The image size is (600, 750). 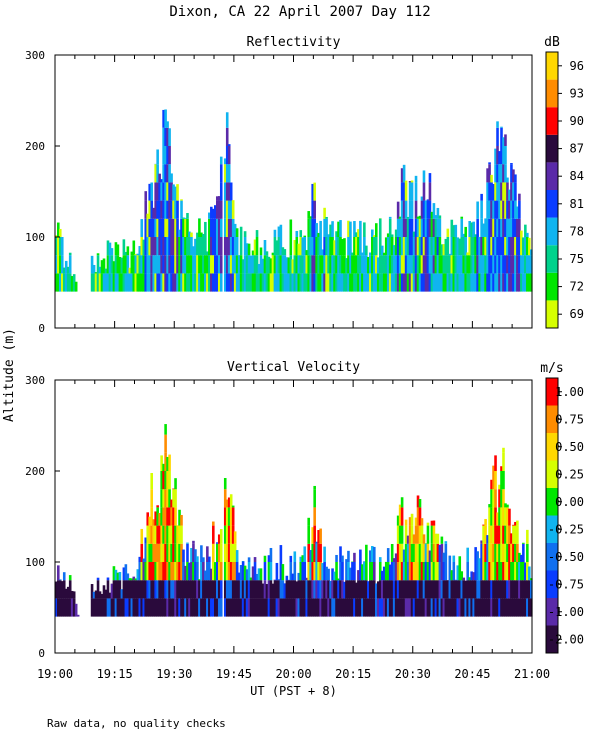 What do you see at coordinates (532, 674) in the screenshot?
I see `x-tick-label: 21:00` at bounding box center [532, 674].